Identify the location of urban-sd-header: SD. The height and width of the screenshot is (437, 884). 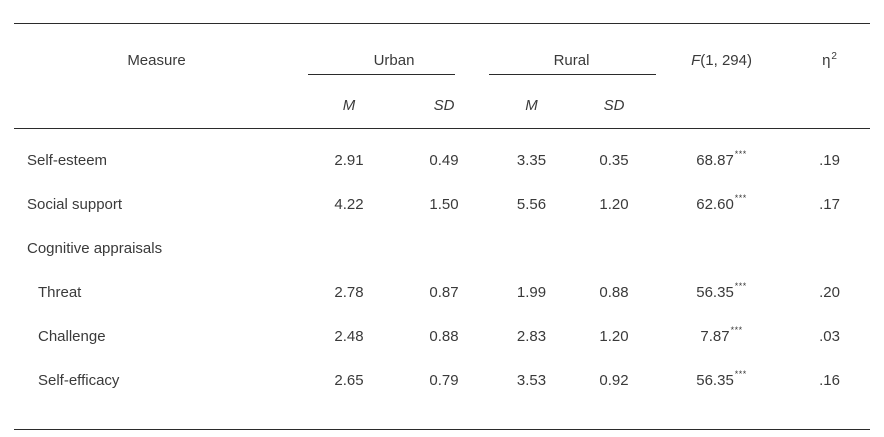
(444, 102).